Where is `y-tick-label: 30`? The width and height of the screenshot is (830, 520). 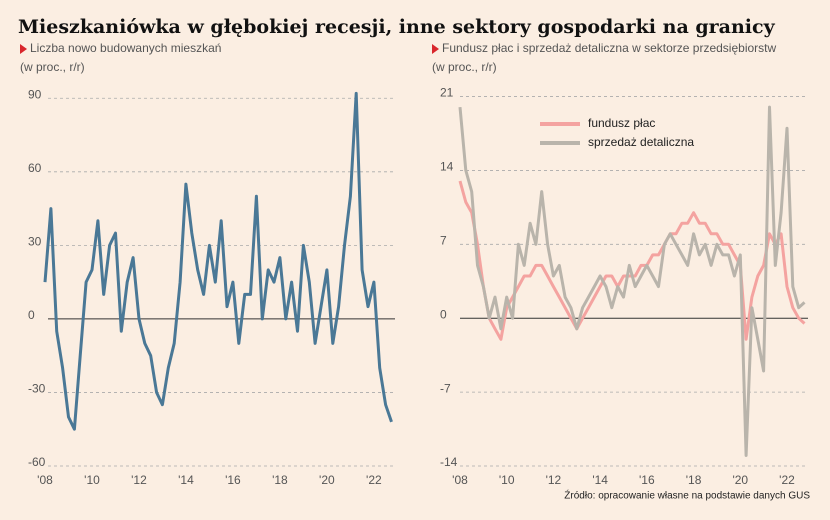 y-tick-label: 30 is located at coordinates (35, 242).